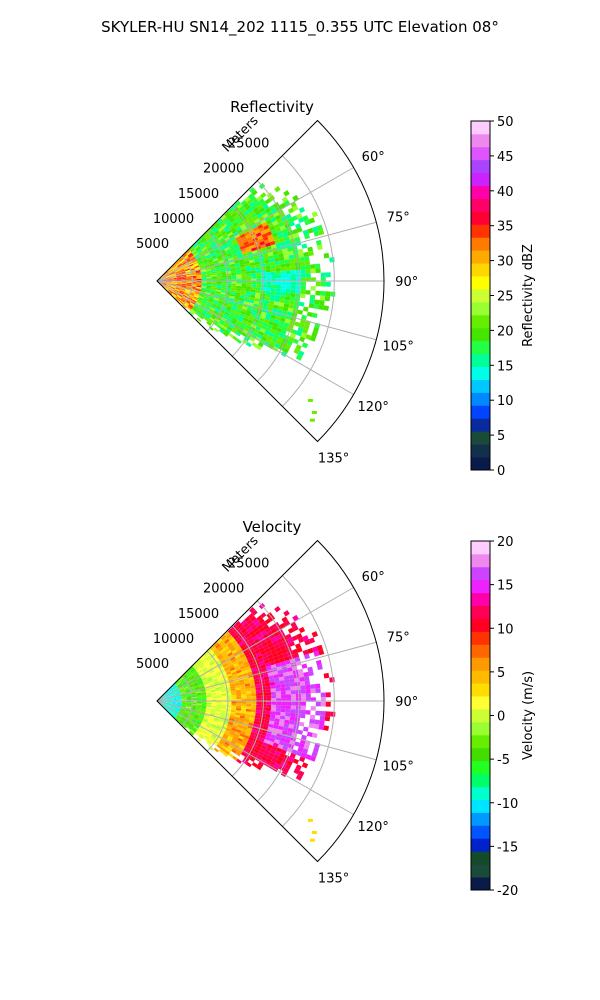  Describe the element at coordinates (501, 717) in the screenshot. I see `velocity-colorbar-tick-label: 0` at that location.